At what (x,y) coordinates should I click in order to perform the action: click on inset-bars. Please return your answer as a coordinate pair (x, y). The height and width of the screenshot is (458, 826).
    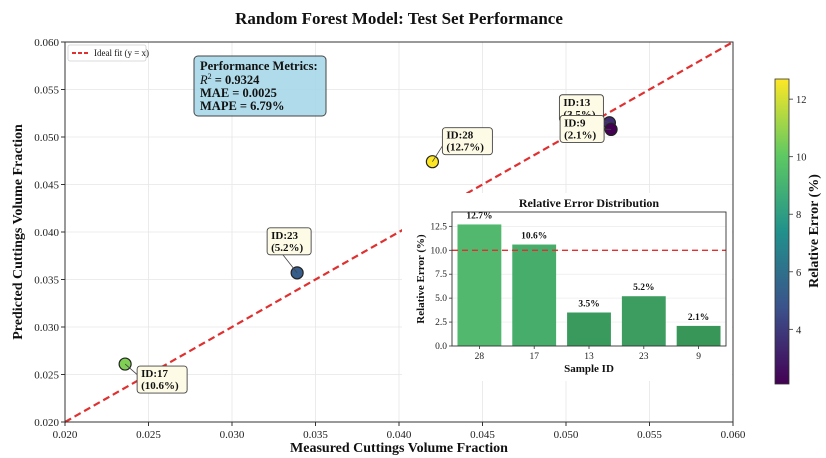
    Looking at the image, I should click on (589, 285).